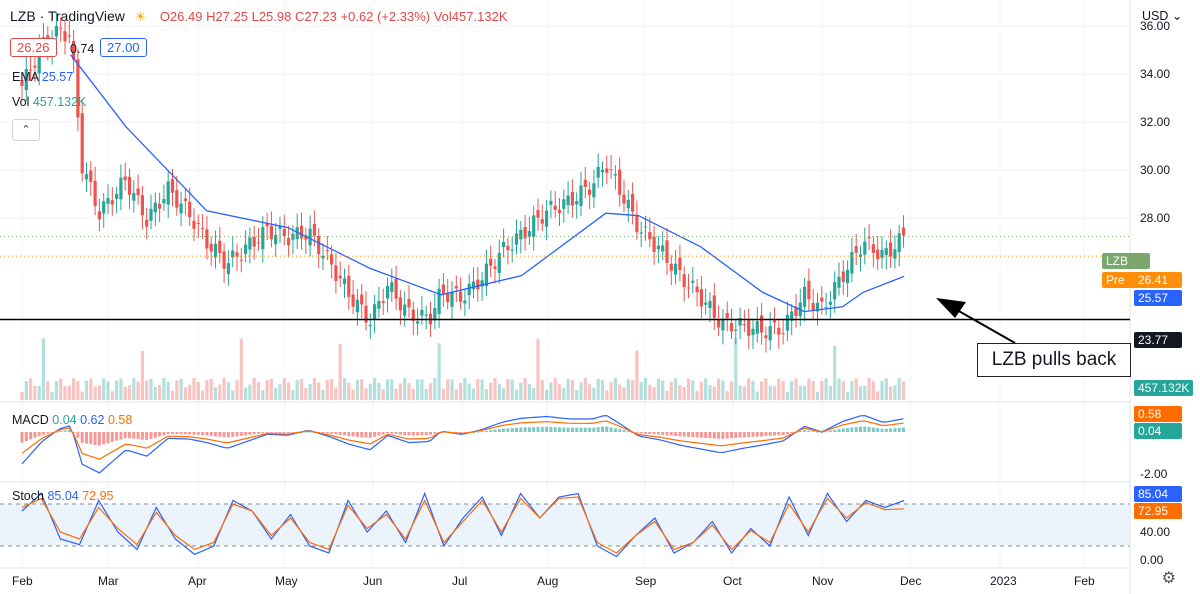 Image resolution: width=1200 pixels, height=594 pixels. What do you see at coordinates (59, 102) in the screenshot?
I see `vol-legend-value: 457.132K` at bounding box center [59, 102].